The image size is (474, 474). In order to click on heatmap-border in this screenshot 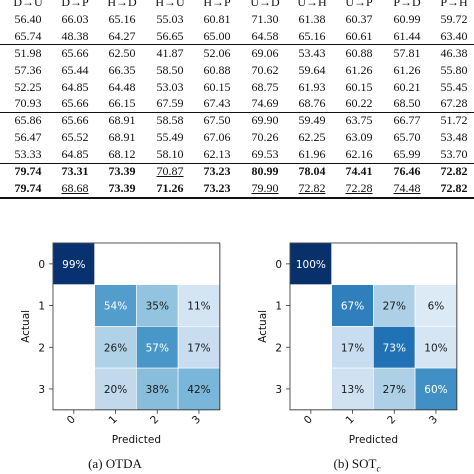, I will do `click(373, 326)`.